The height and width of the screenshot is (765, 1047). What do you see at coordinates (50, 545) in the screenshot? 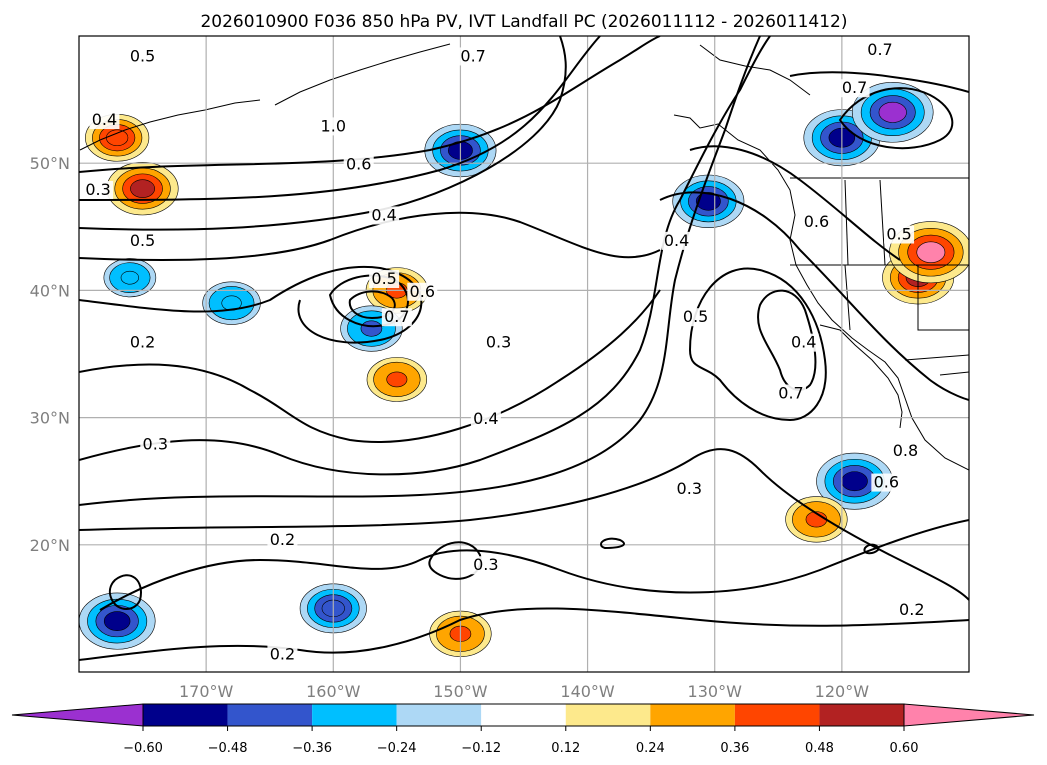
I see `y-tick-label: 20°N` at bounding box center [50, 545].